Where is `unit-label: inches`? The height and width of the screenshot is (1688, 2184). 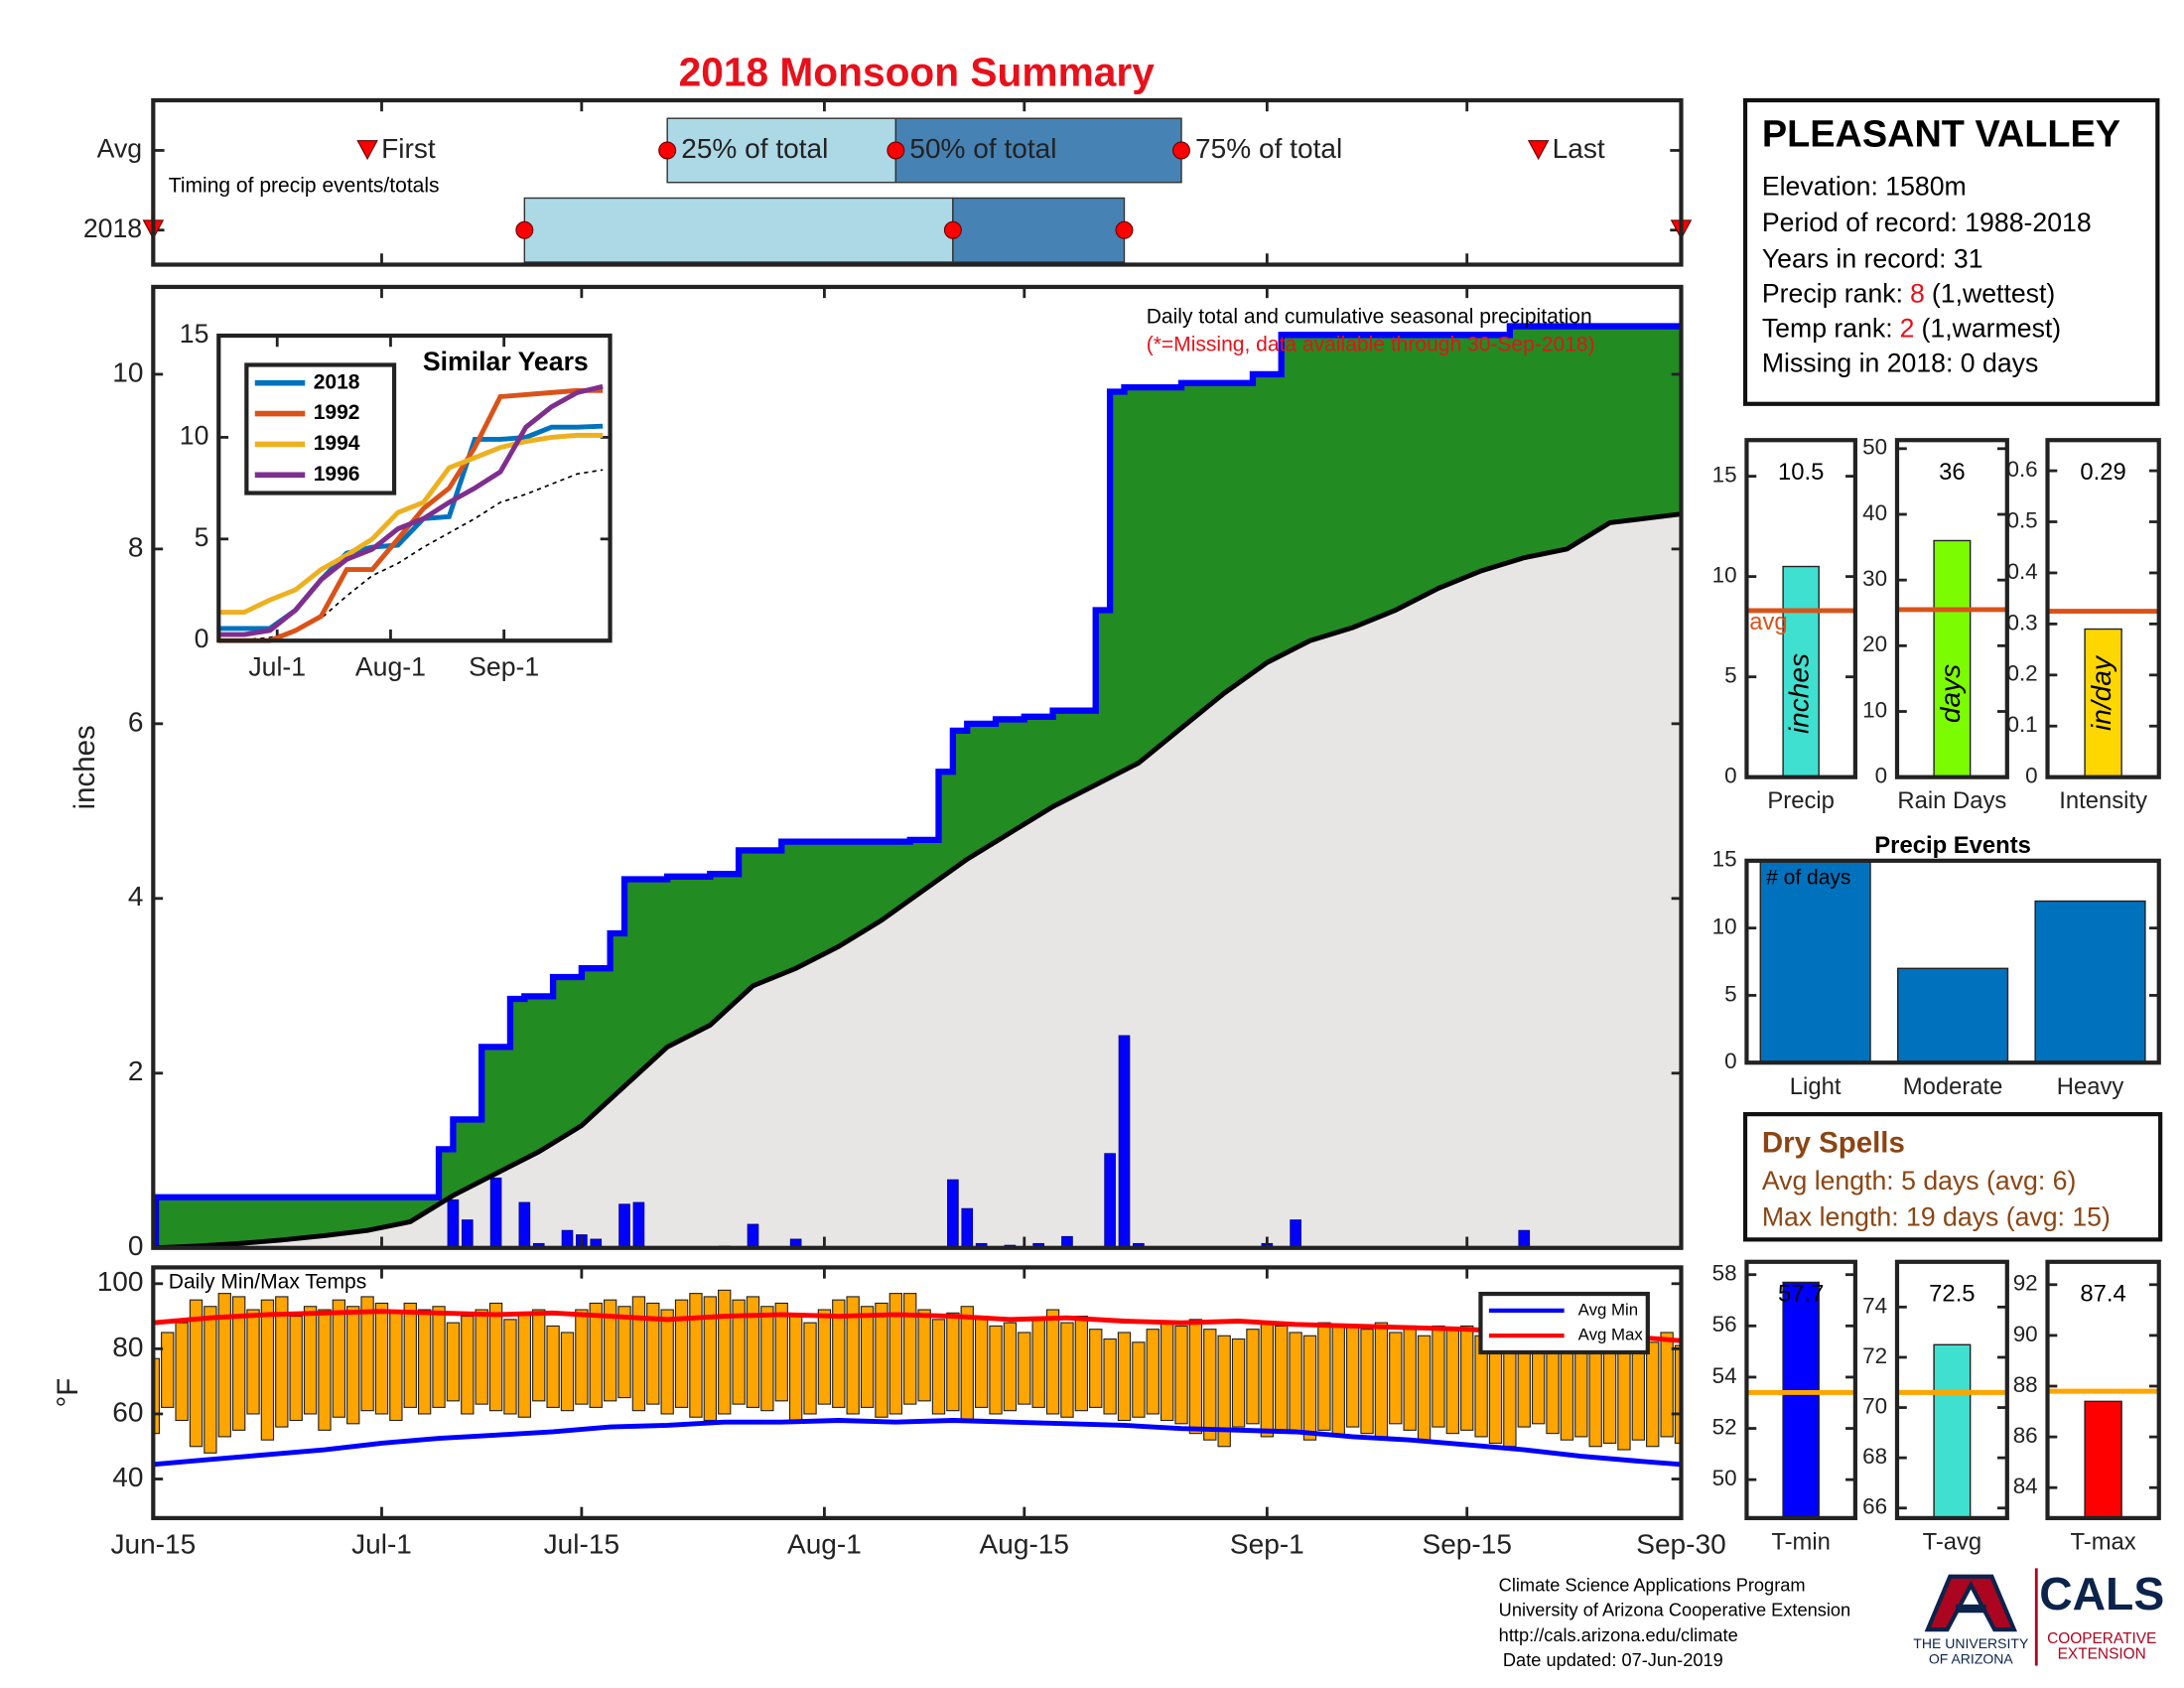
unit-label: inches is located at coordinates (1799, 693).